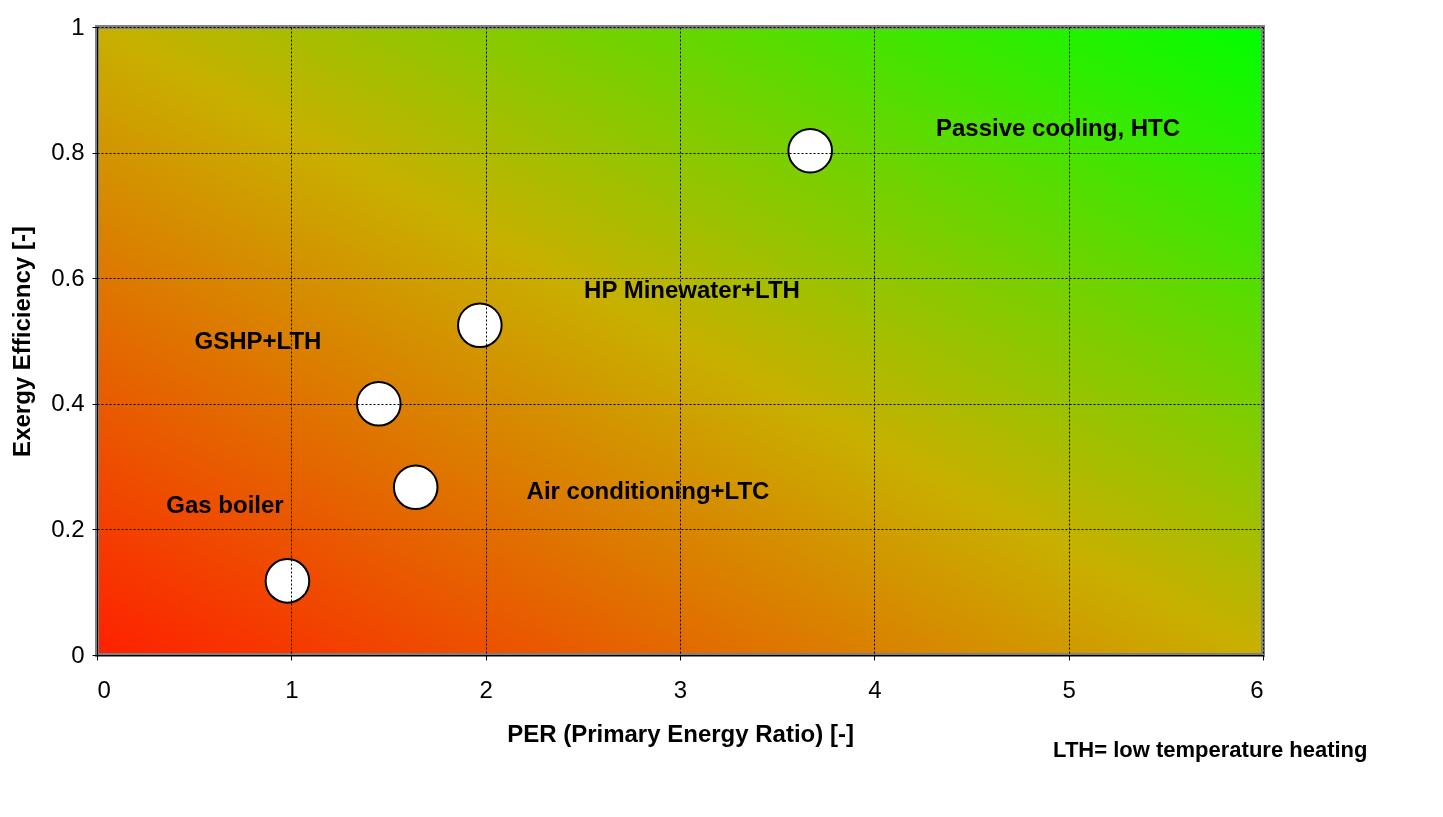  What do you see at coordinates (104, 689) in the screenshot?
I see `x-tick-label: 0` at bounding box center [104, 689].